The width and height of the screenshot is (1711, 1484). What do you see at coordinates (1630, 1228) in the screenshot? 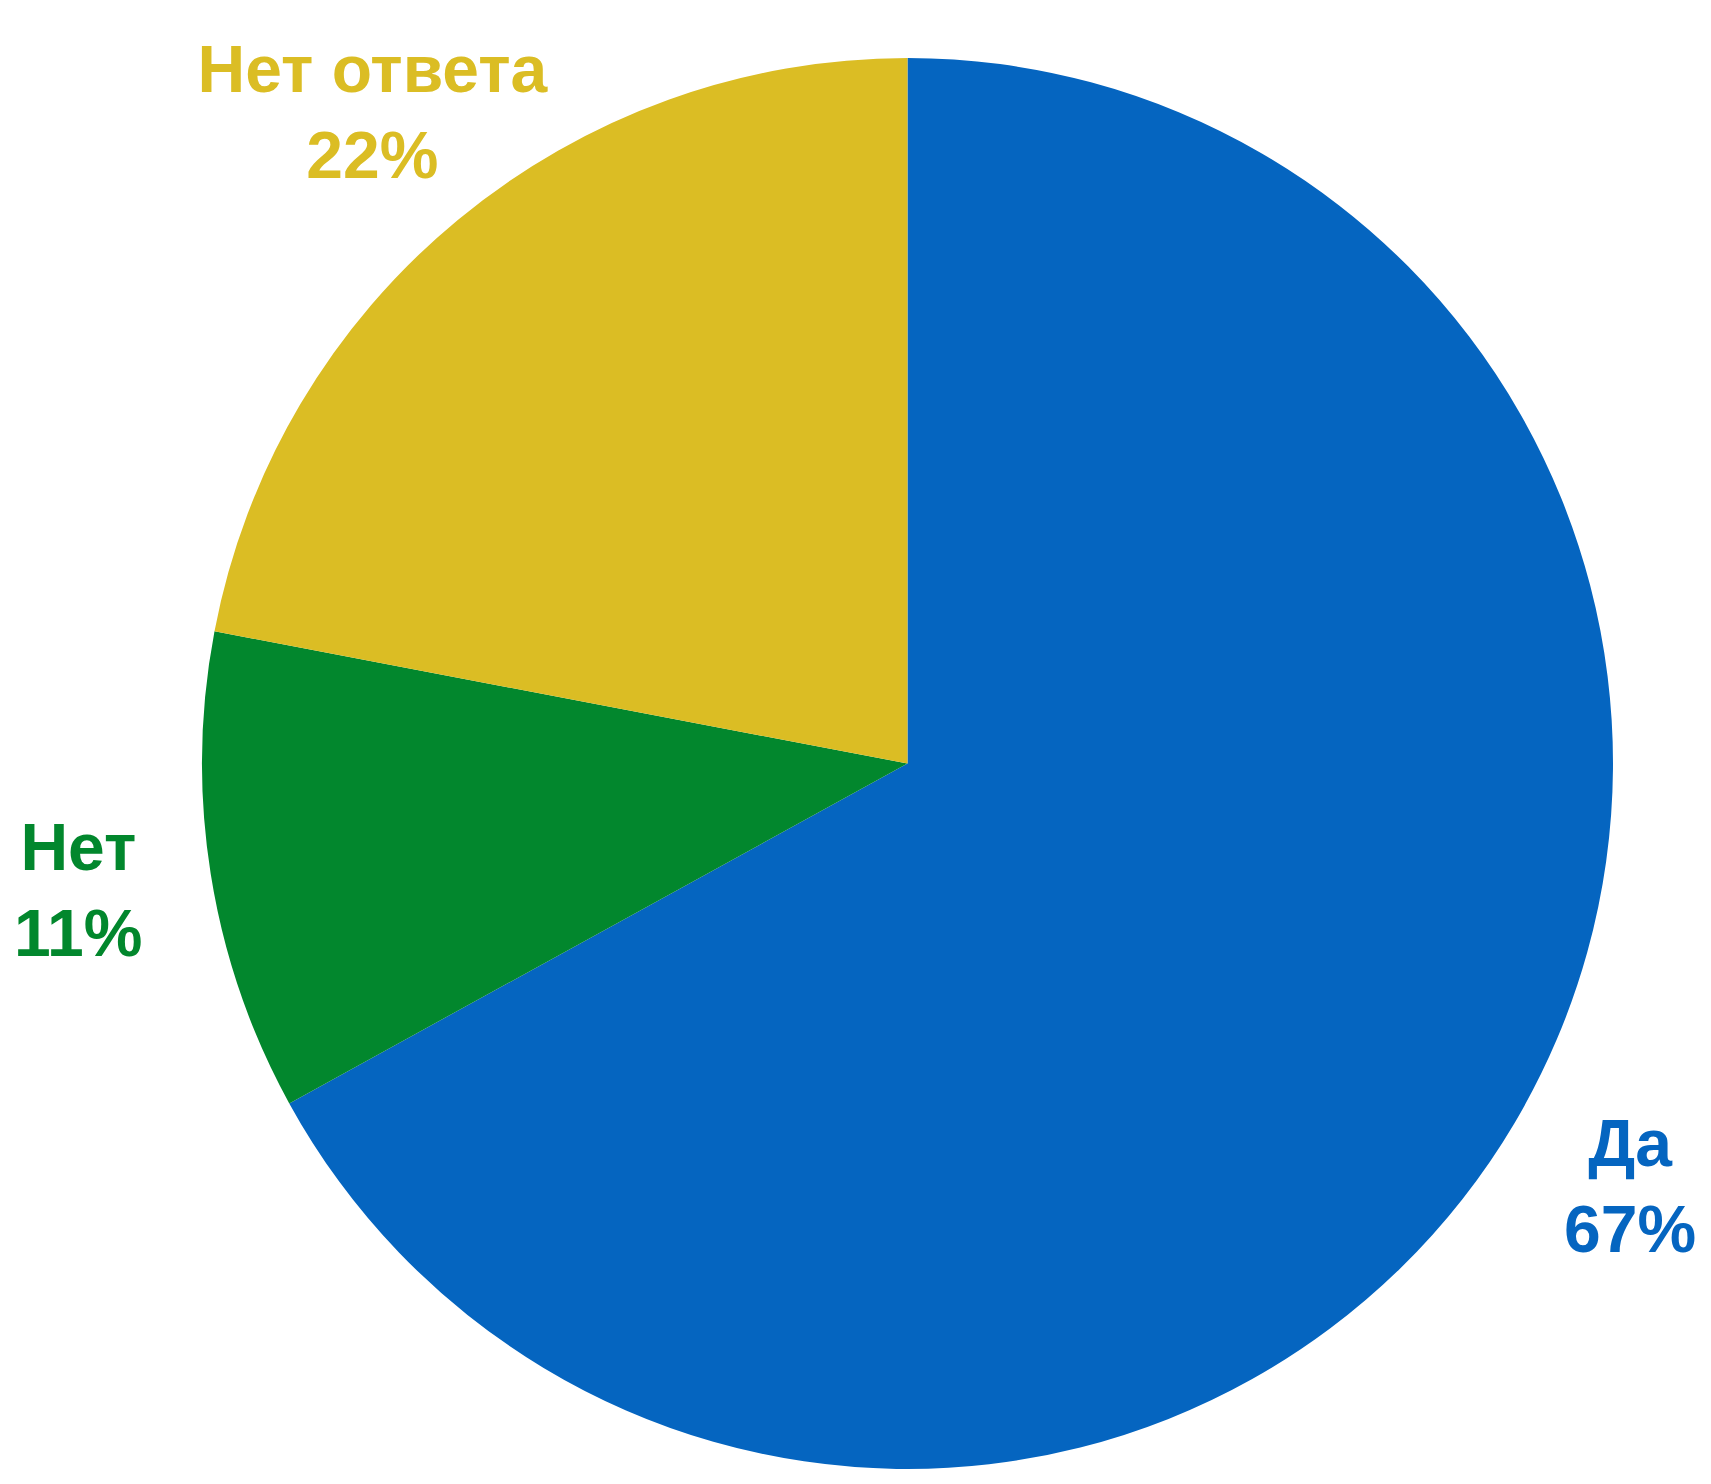
I see `data-label: 67%` at bounding box center [1630, 1228].